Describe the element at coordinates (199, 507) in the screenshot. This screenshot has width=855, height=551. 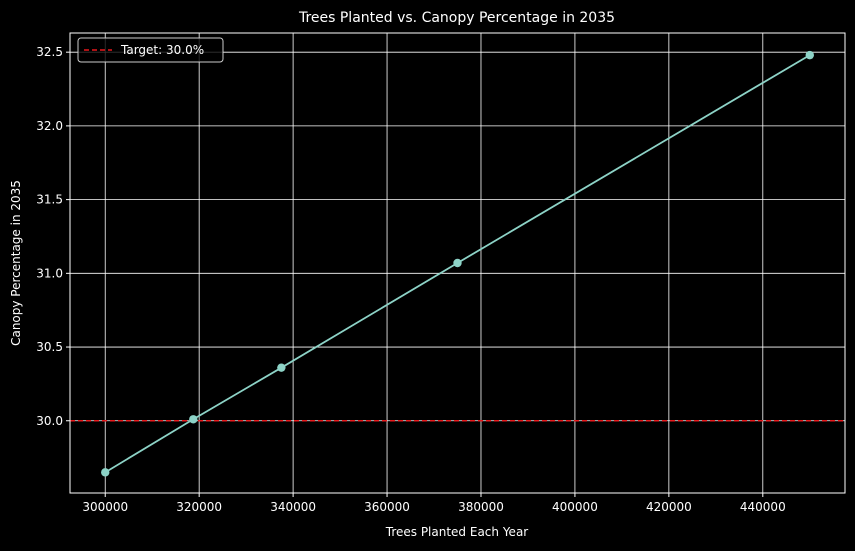
I see `x-tick-label: 320000` at that location.